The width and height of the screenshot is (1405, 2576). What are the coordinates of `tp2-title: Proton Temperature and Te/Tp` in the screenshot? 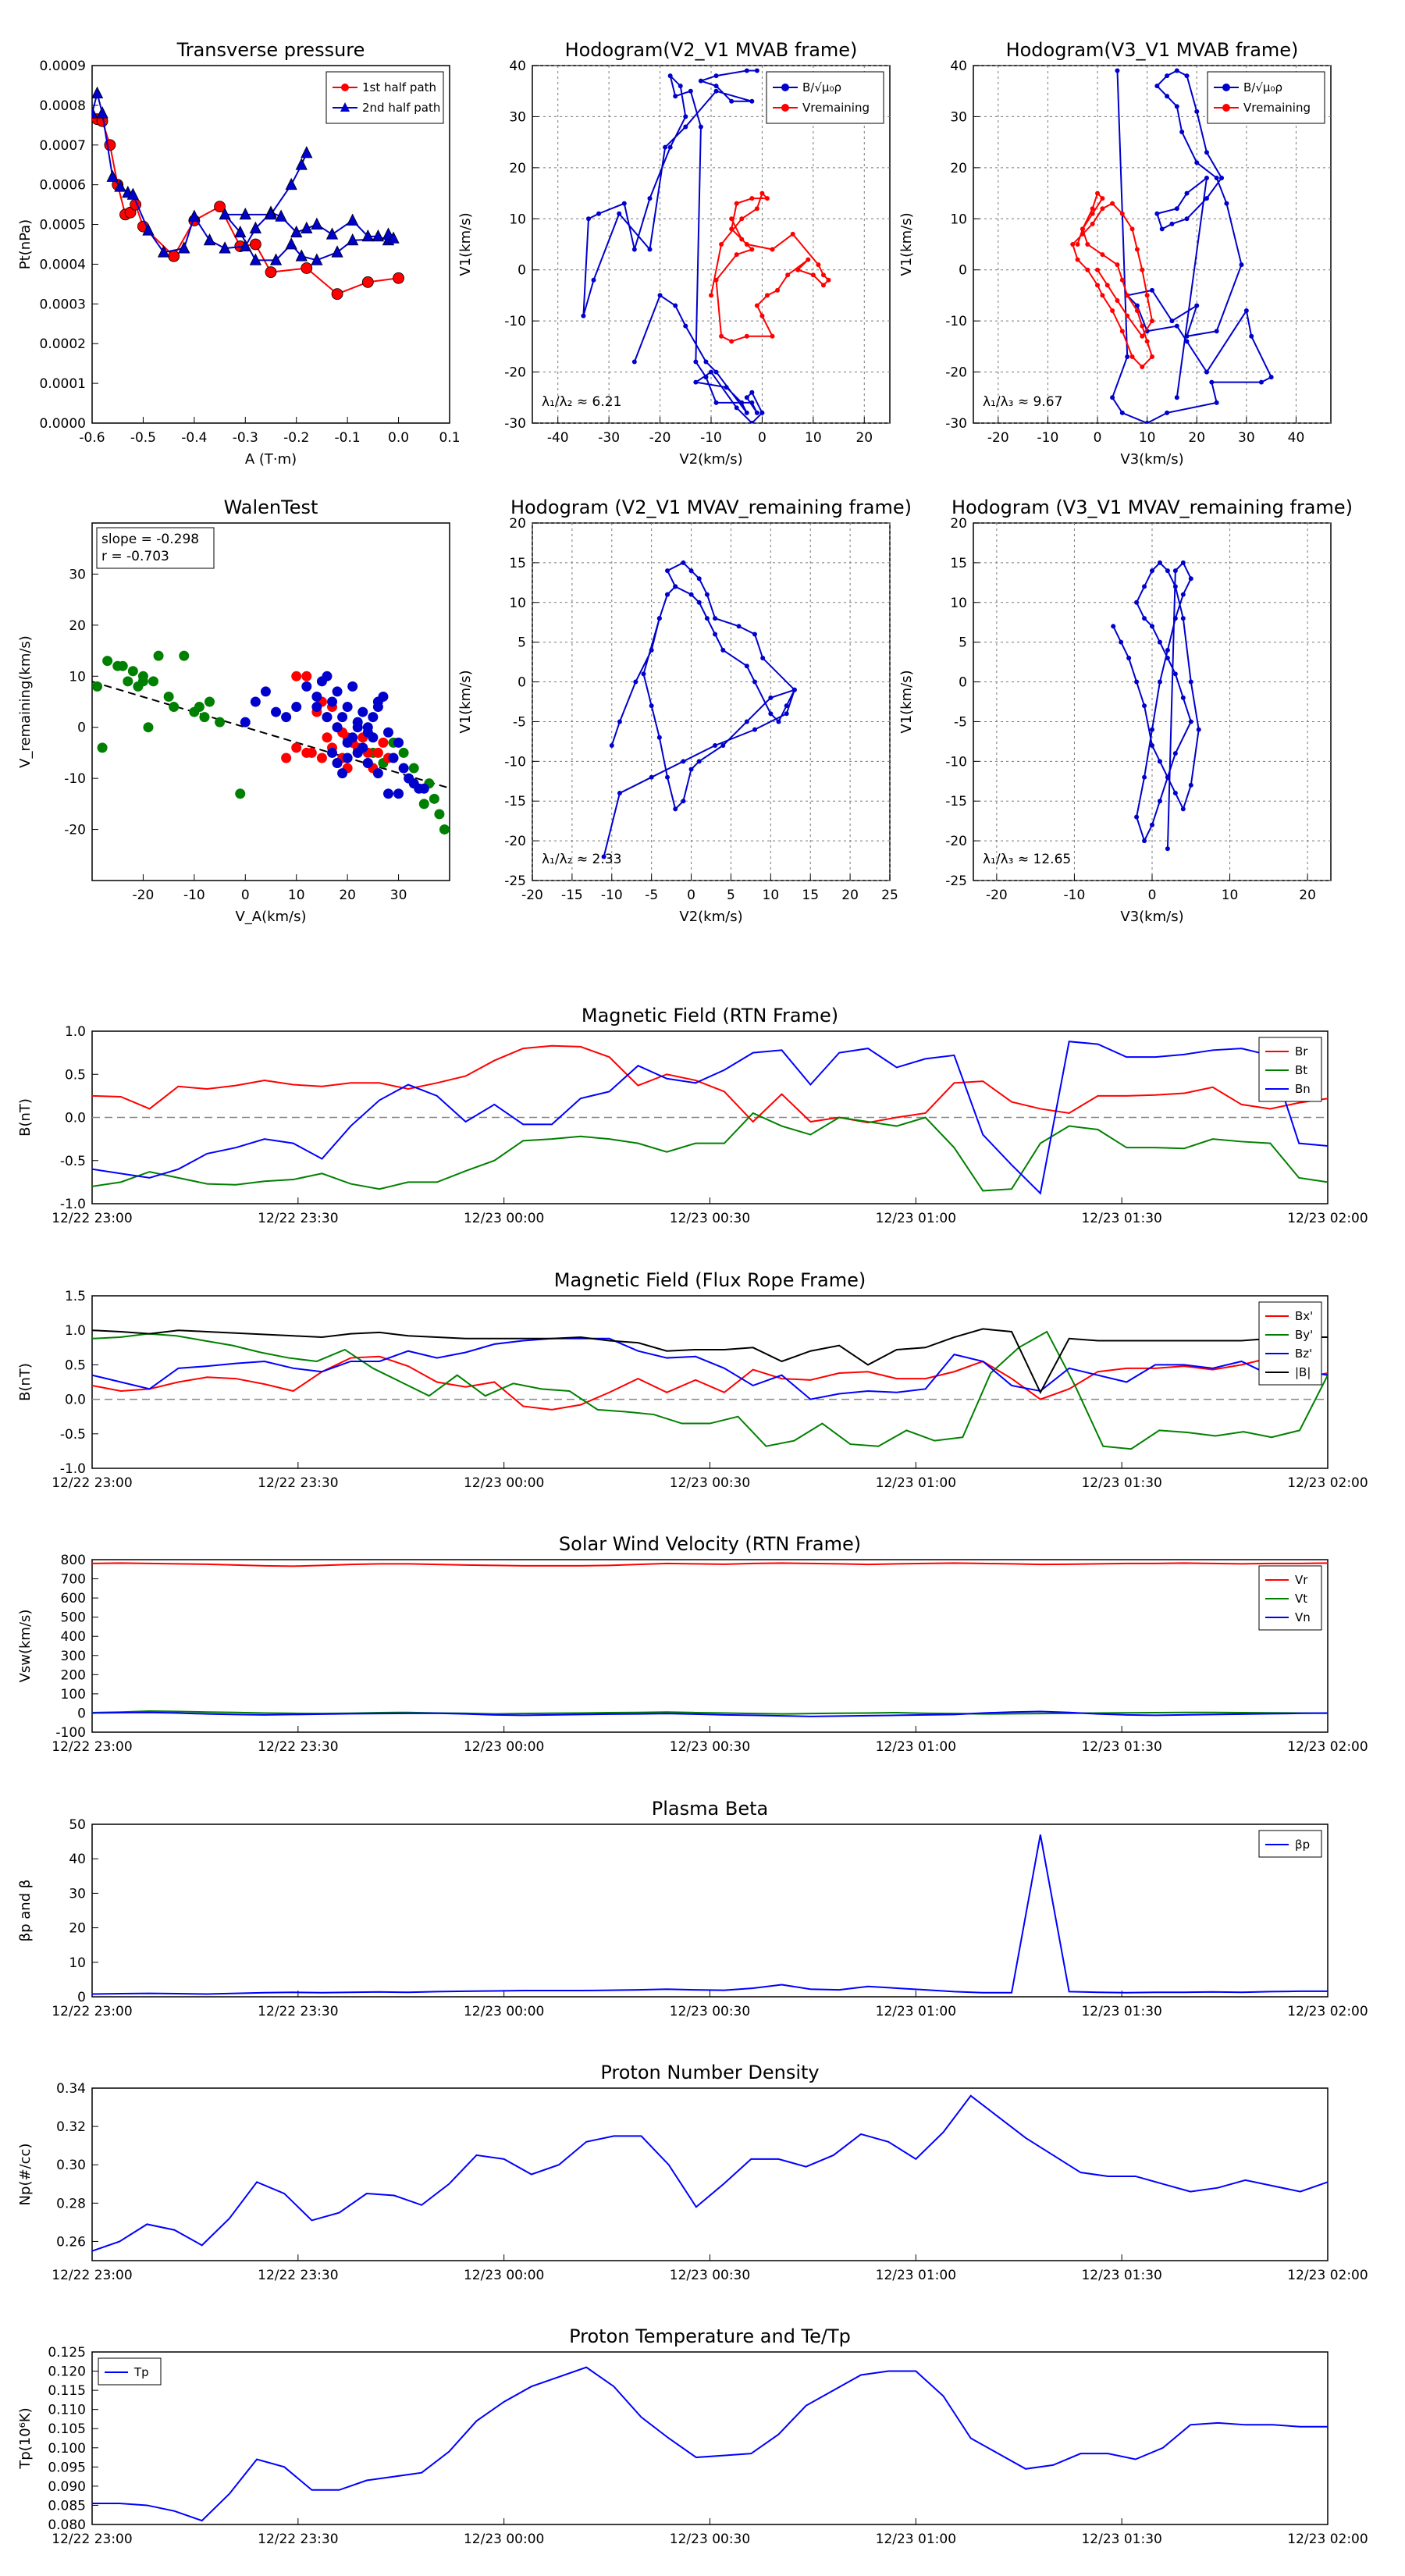 It's located at (710, 2336).